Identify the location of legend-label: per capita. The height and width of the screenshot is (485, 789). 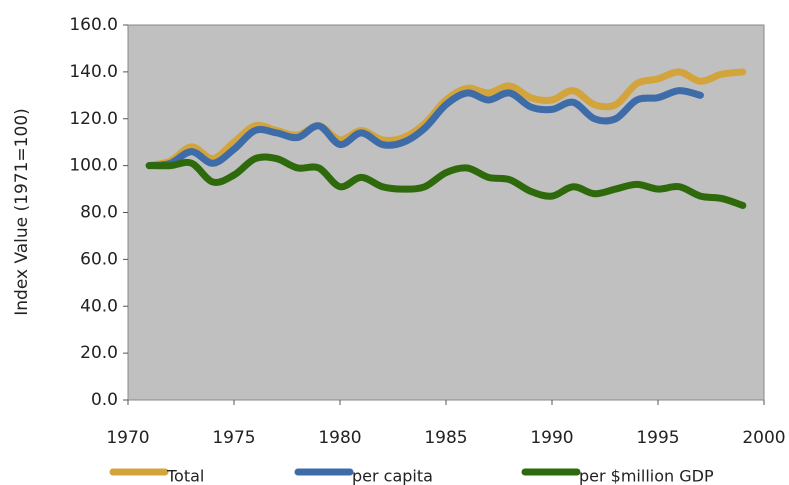
(392, 476).